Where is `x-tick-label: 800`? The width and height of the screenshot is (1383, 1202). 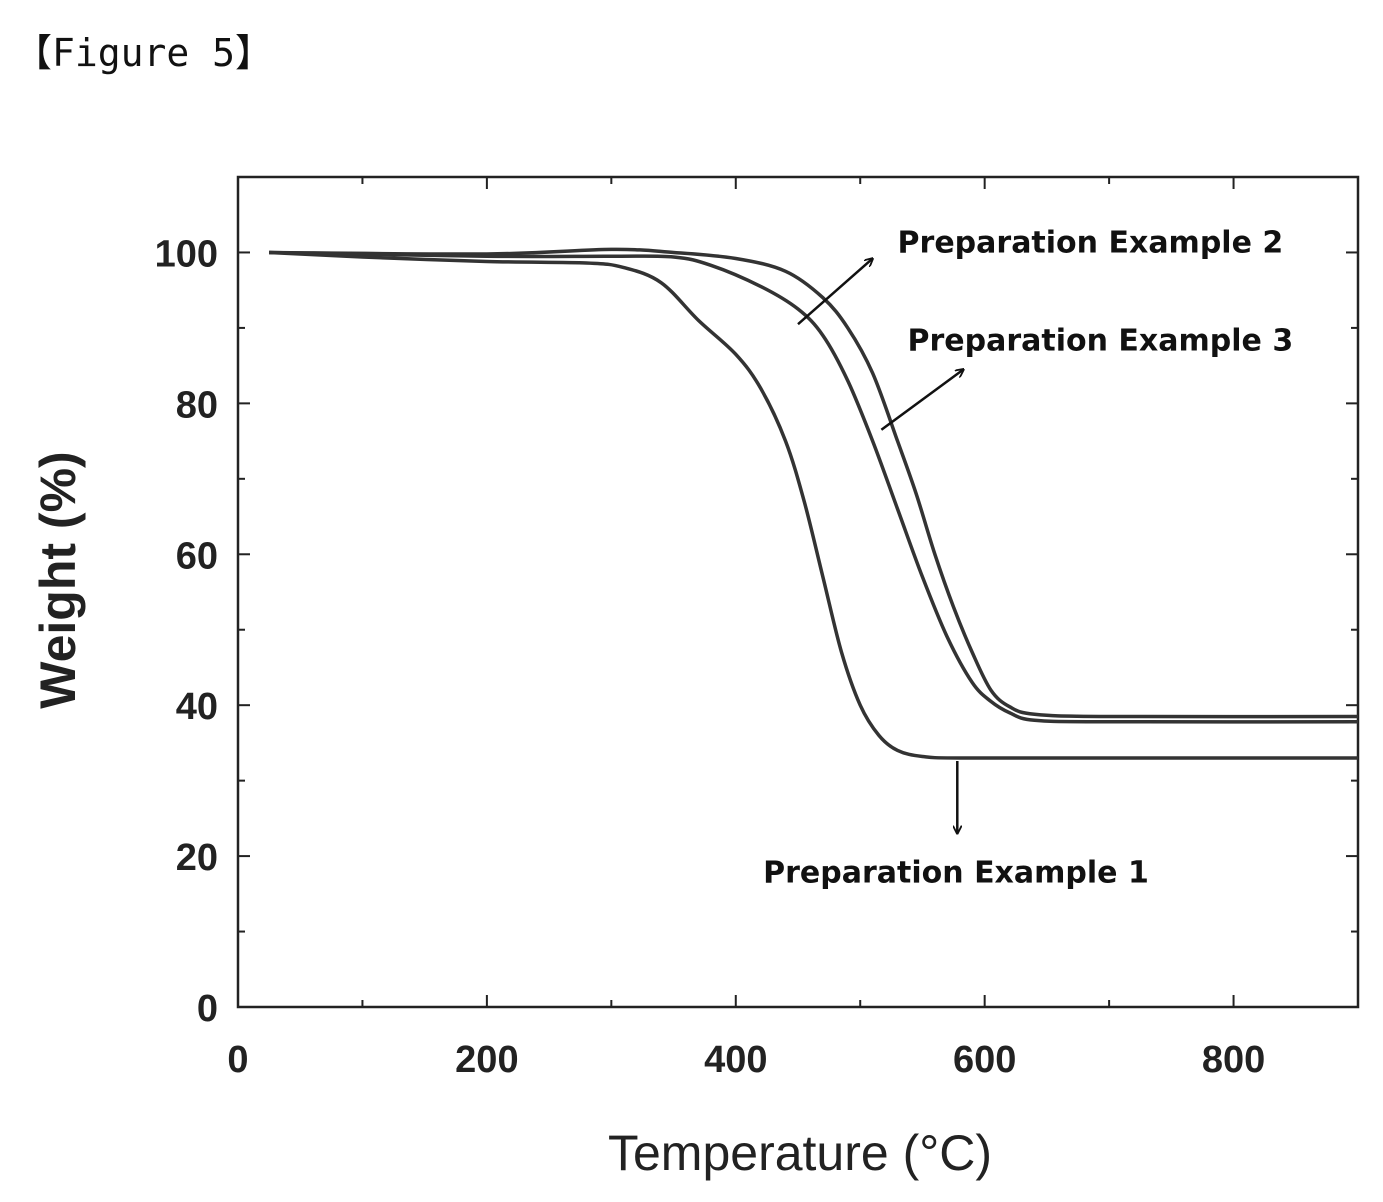
x-tick-label: 800 is located at coordinates (1233, 1060).